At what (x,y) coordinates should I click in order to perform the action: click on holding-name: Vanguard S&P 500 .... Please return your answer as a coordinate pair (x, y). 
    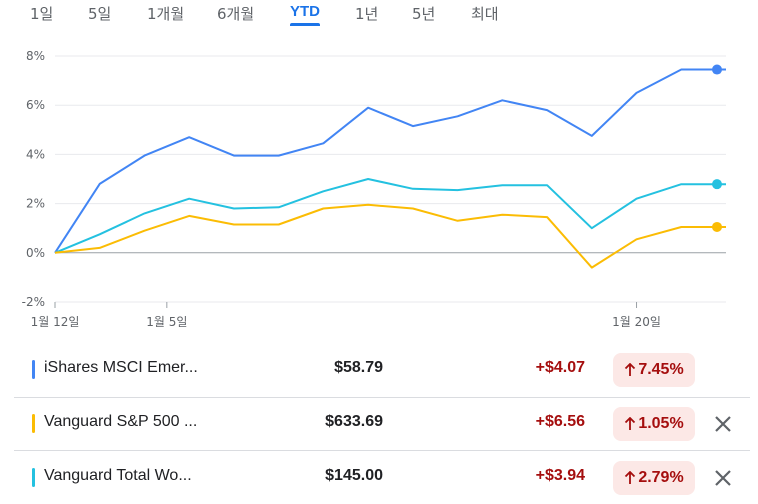
    Looking at the image, I should click on (121, 421).